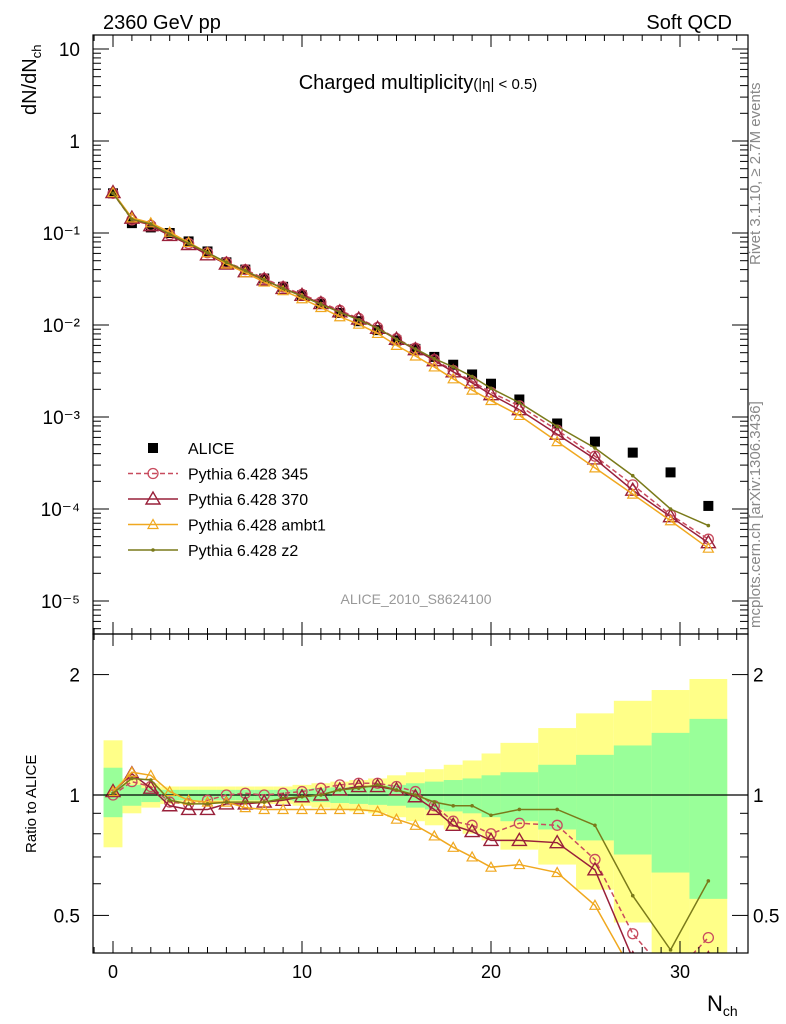 This screenshot has width=786, height=1024. I want to click on y-tick-label: 10⁻⁴, so click(60, 510).